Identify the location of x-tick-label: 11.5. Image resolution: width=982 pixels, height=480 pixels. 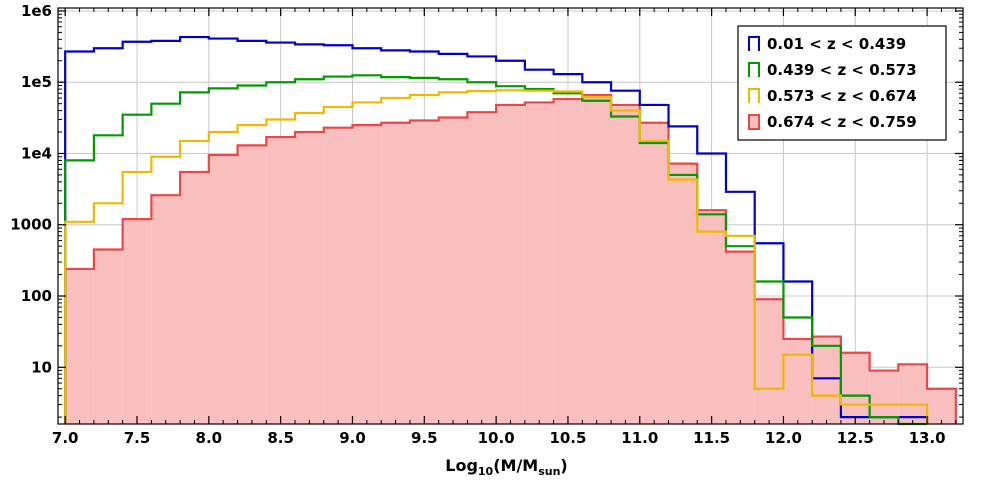
(711, 438).